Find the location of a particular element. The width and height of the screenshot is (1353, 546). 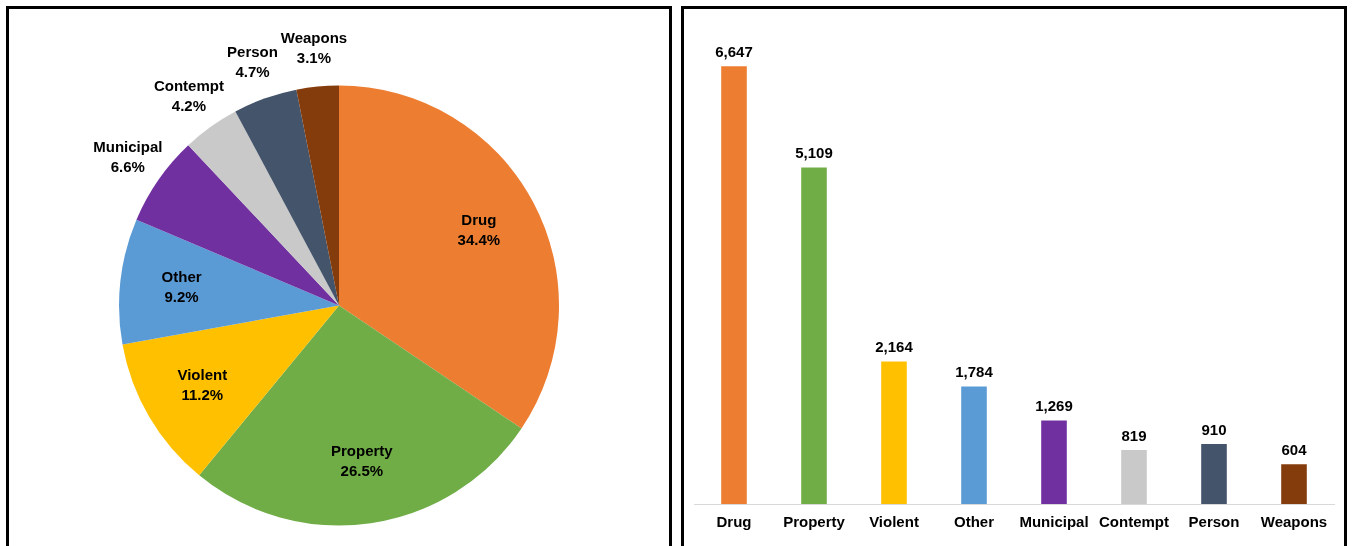

data-label: 9.2% is located at coordinates (181, 296).